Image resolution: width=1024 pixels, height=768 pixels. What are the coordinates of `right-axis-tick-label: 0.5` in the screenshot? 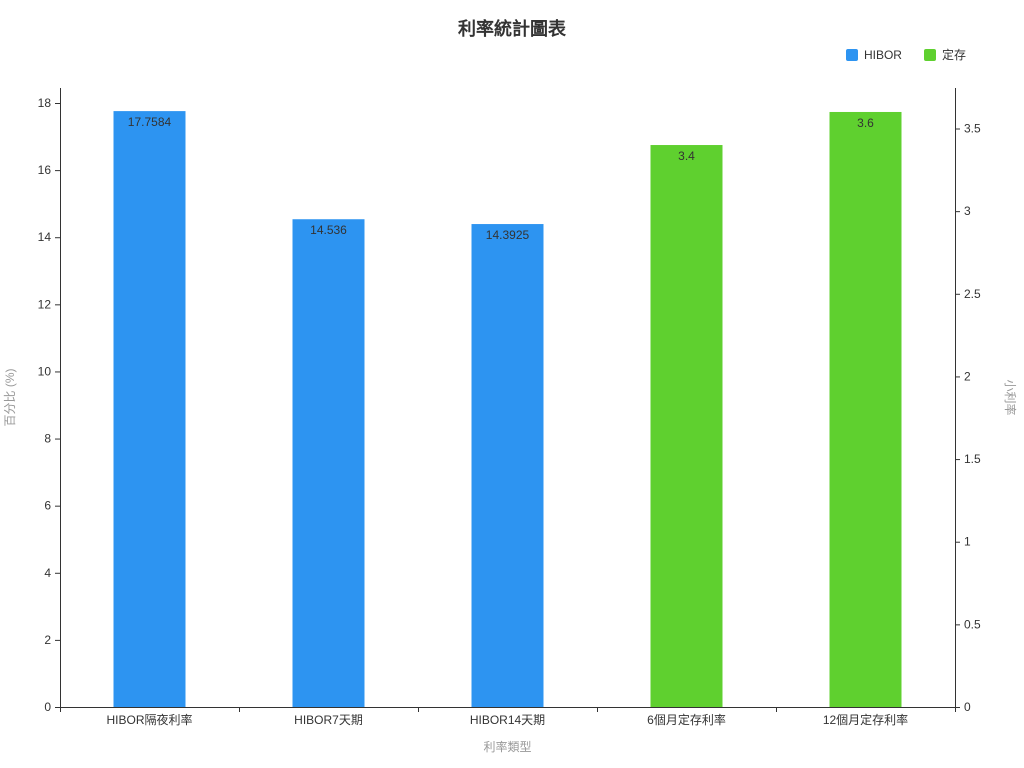 It's located at (972, 624).